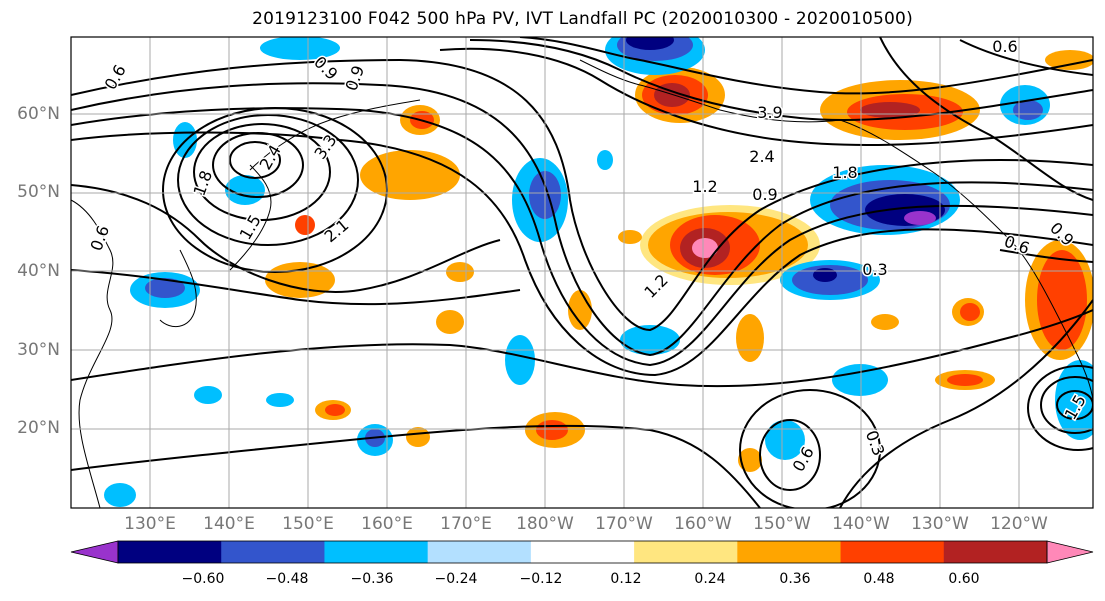 The image size is (1105, 601). Describe the element at coordinates (287, 579) in the screenshot. I see `colorbar-tick-label: −0.48` at that location.